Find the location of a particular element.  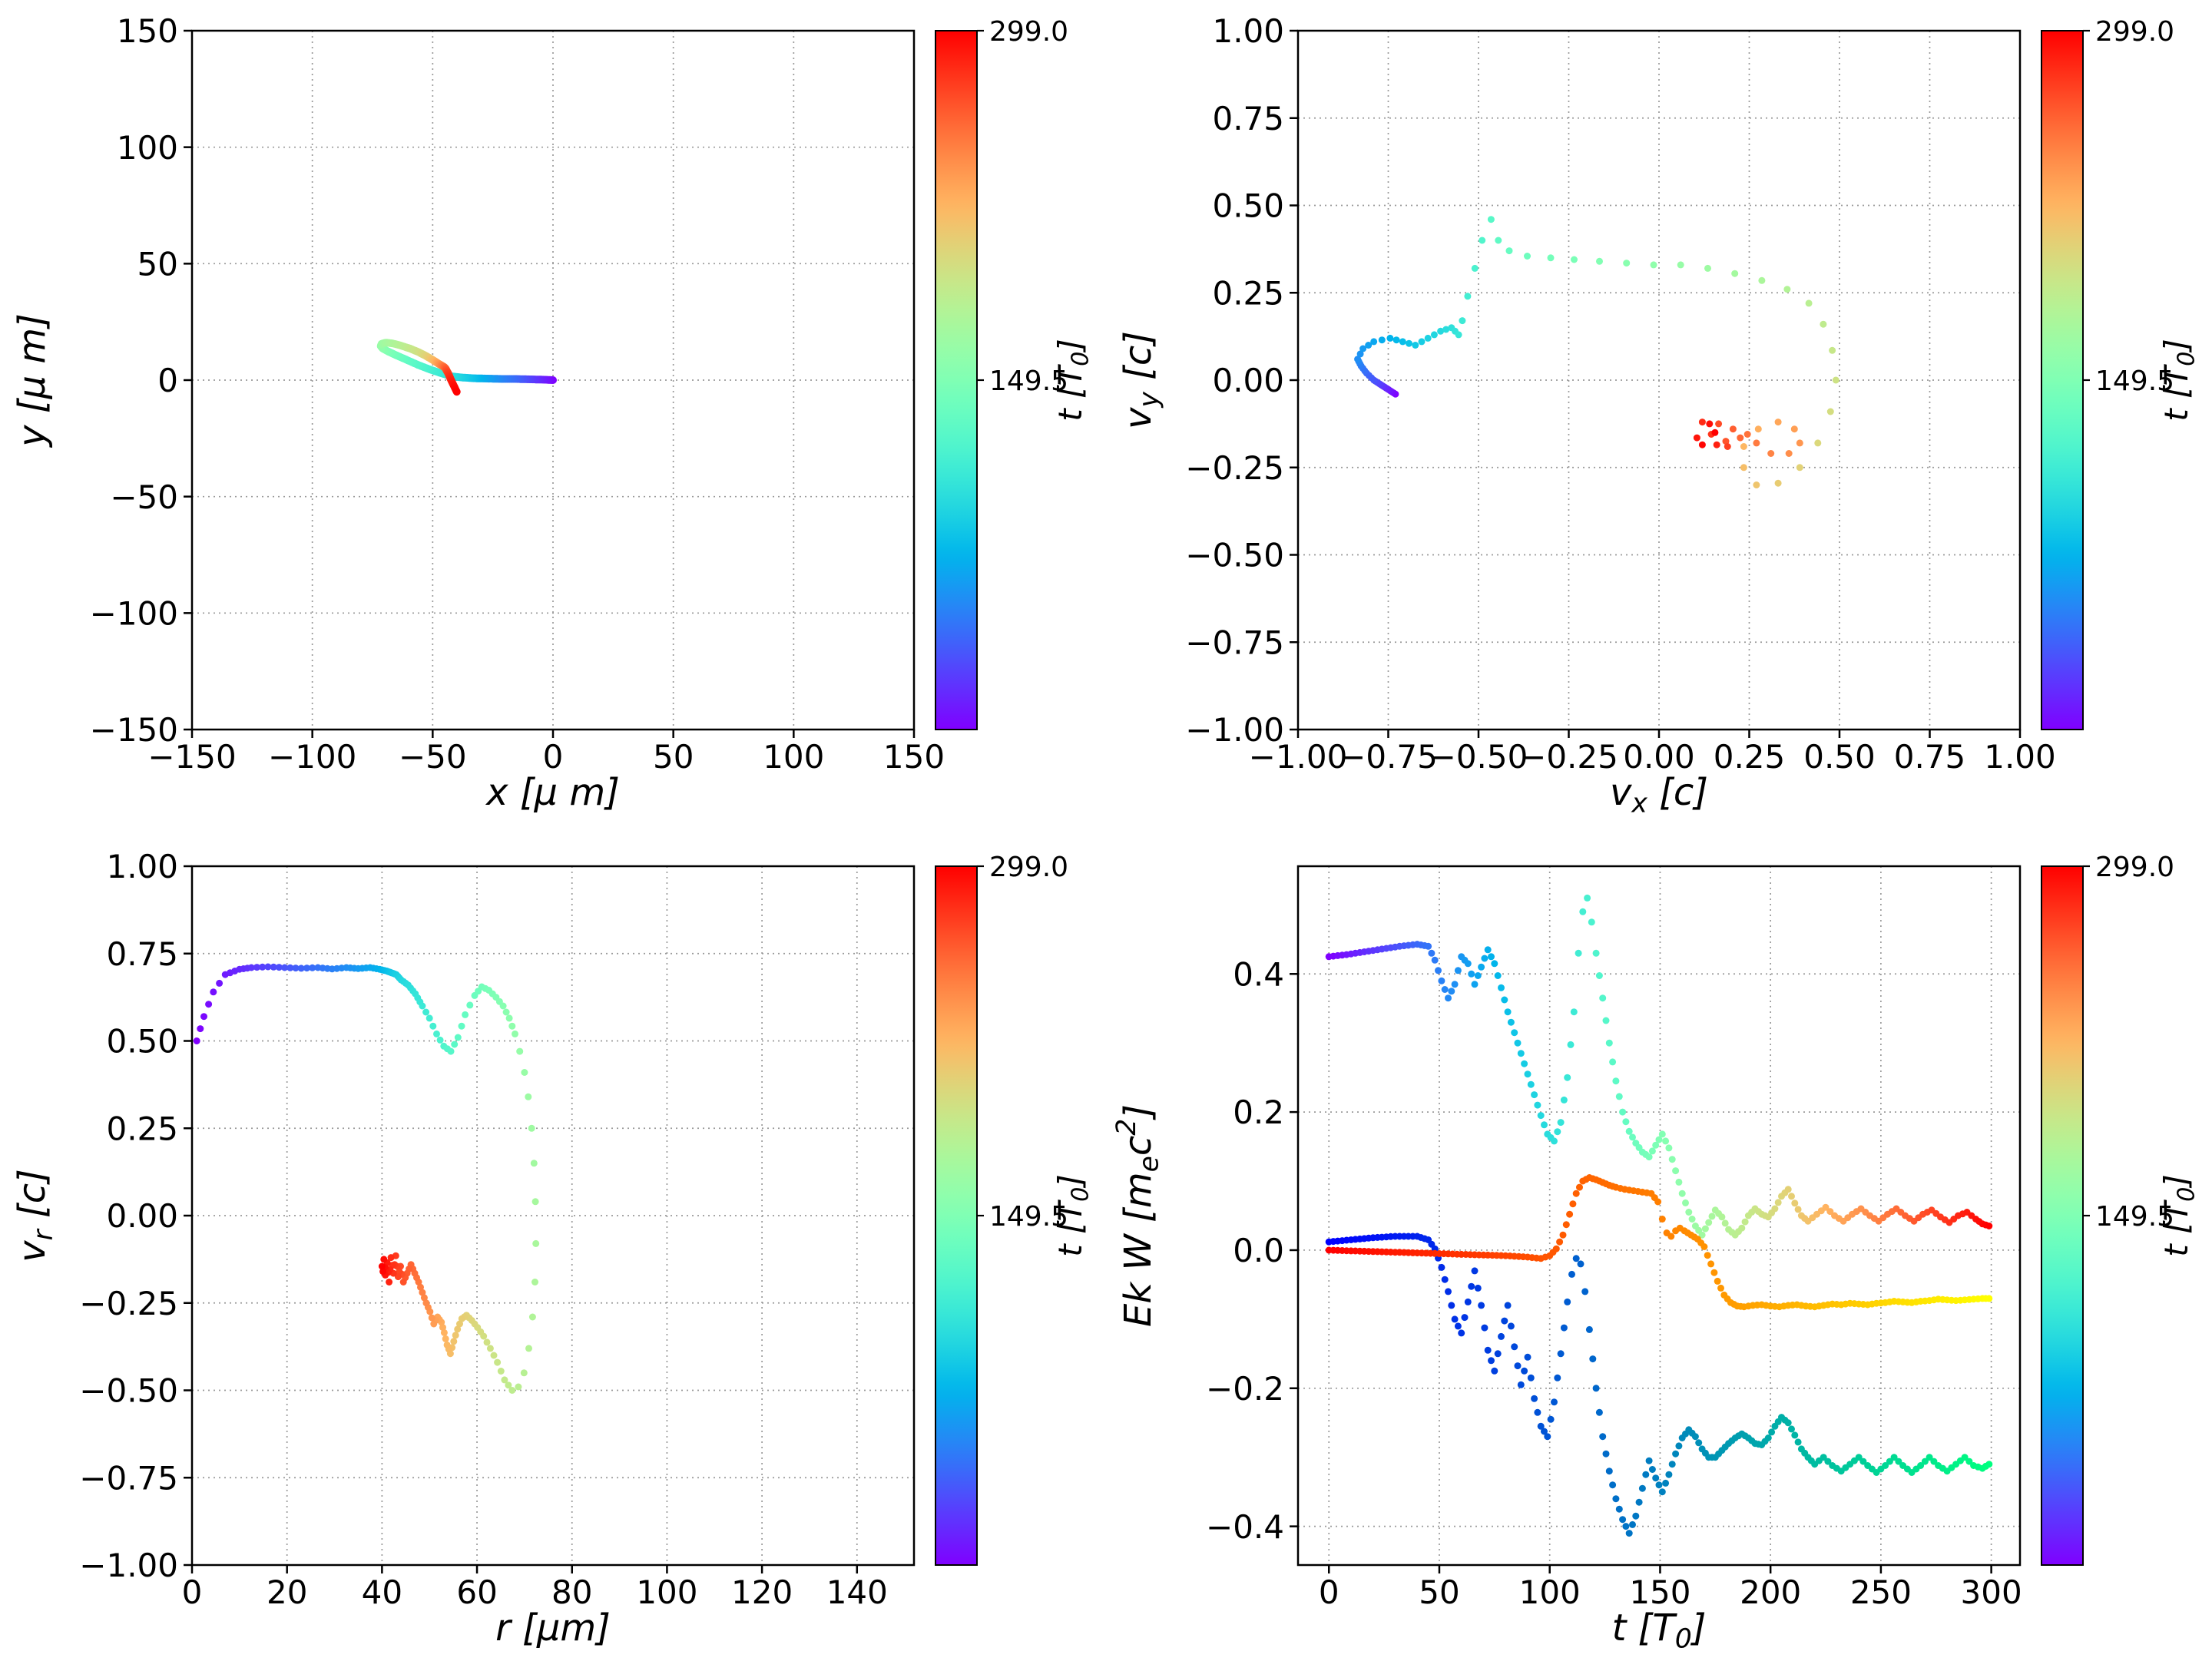

x-tick-label: 0.00 is located at coordinates (1659, 757).